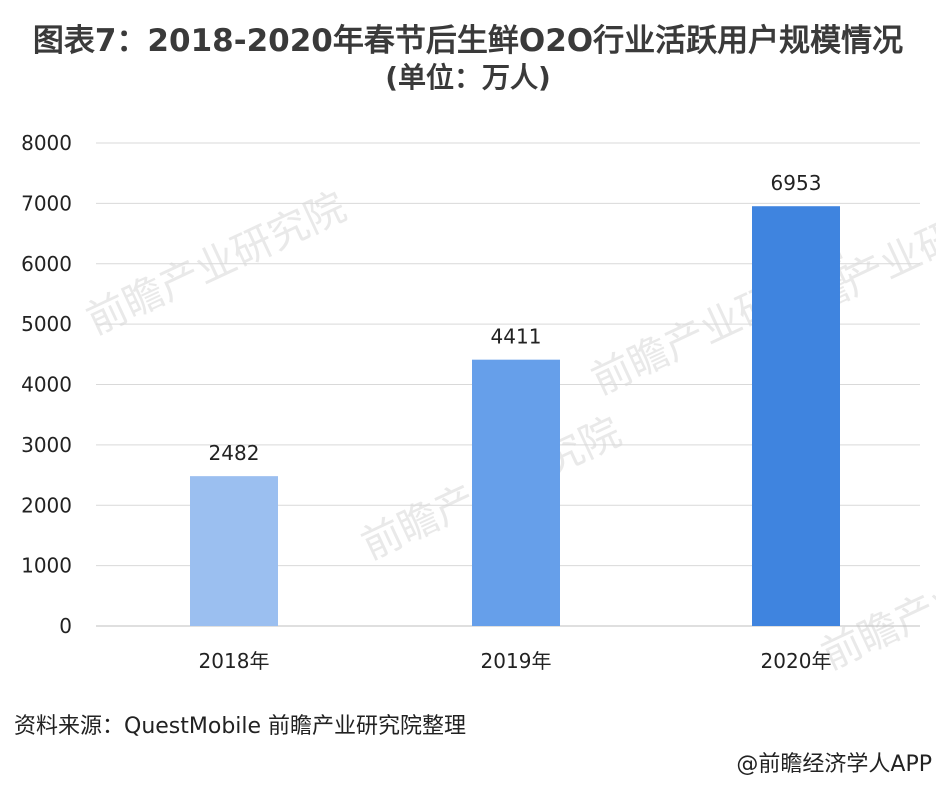 This screenshot has width=936, height=788. What do you see at coordinates (796, 183) in the screenshot?
I see `data-label: 6953` at bounding box center [796, 183].